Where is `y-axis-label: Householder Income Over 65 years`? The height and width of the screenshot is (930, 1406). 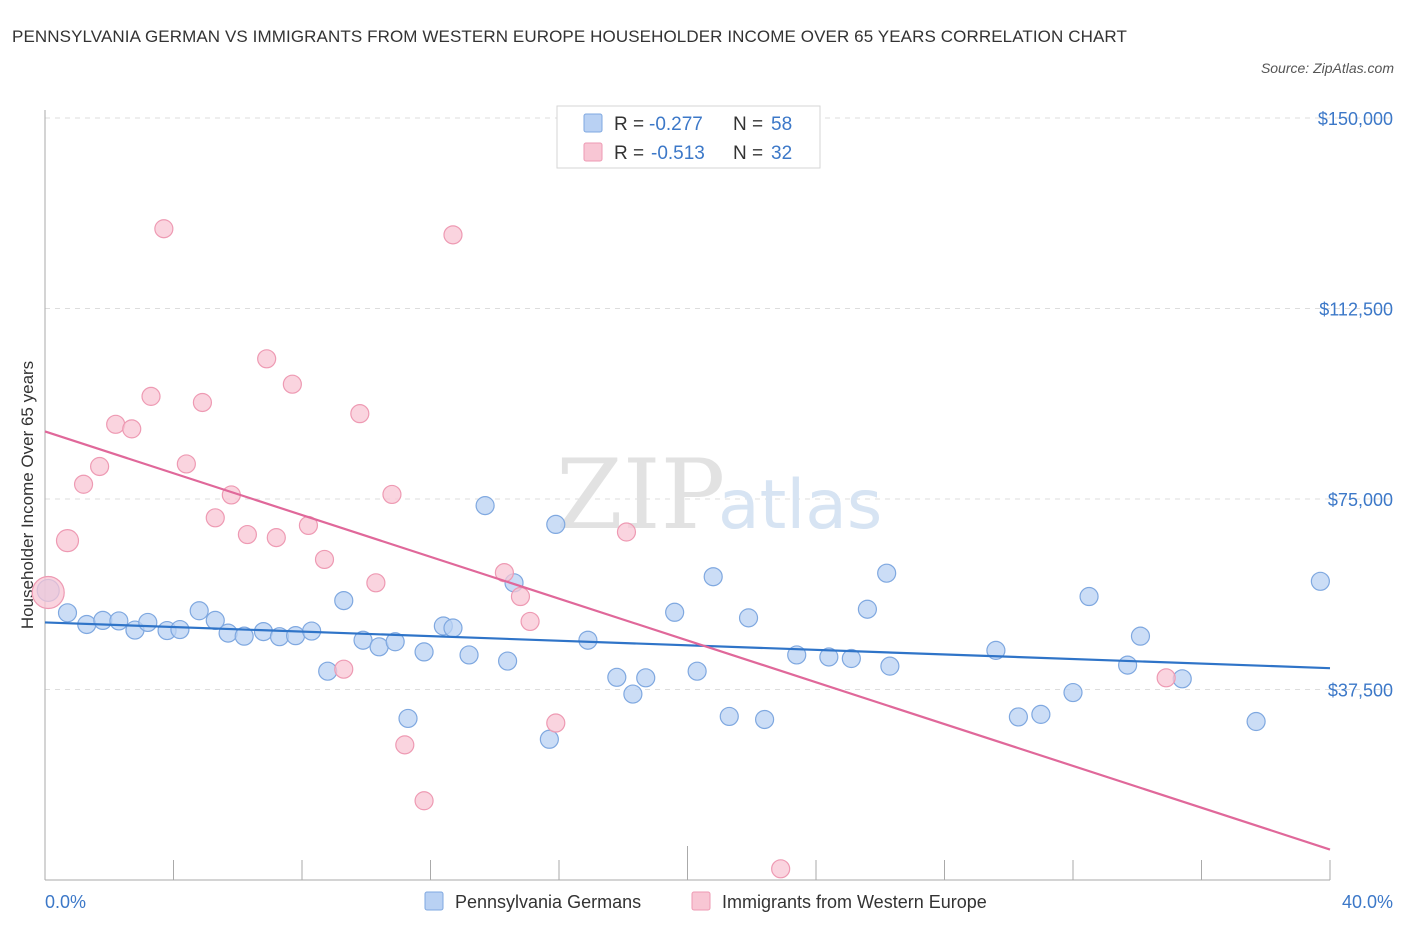 y-axis-label: Householder Income Over 65 years is located at coordinates (27, 495).